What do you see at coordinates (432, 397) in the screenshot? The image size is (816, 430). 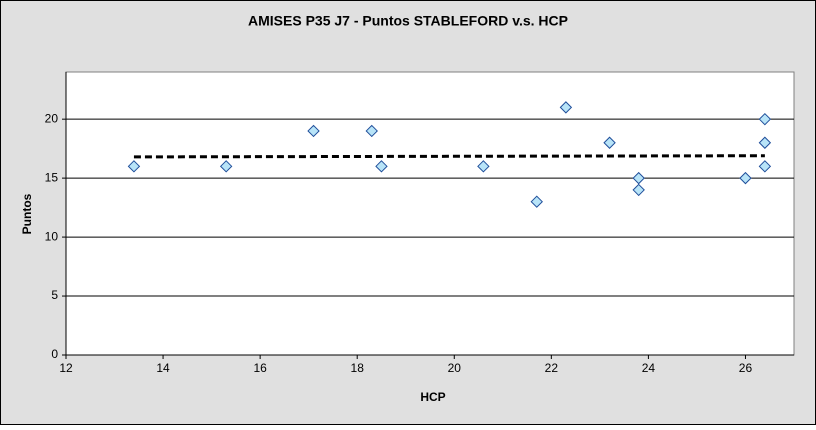 I see `x-axis-label: HCP` at bounding box center [432, 397].